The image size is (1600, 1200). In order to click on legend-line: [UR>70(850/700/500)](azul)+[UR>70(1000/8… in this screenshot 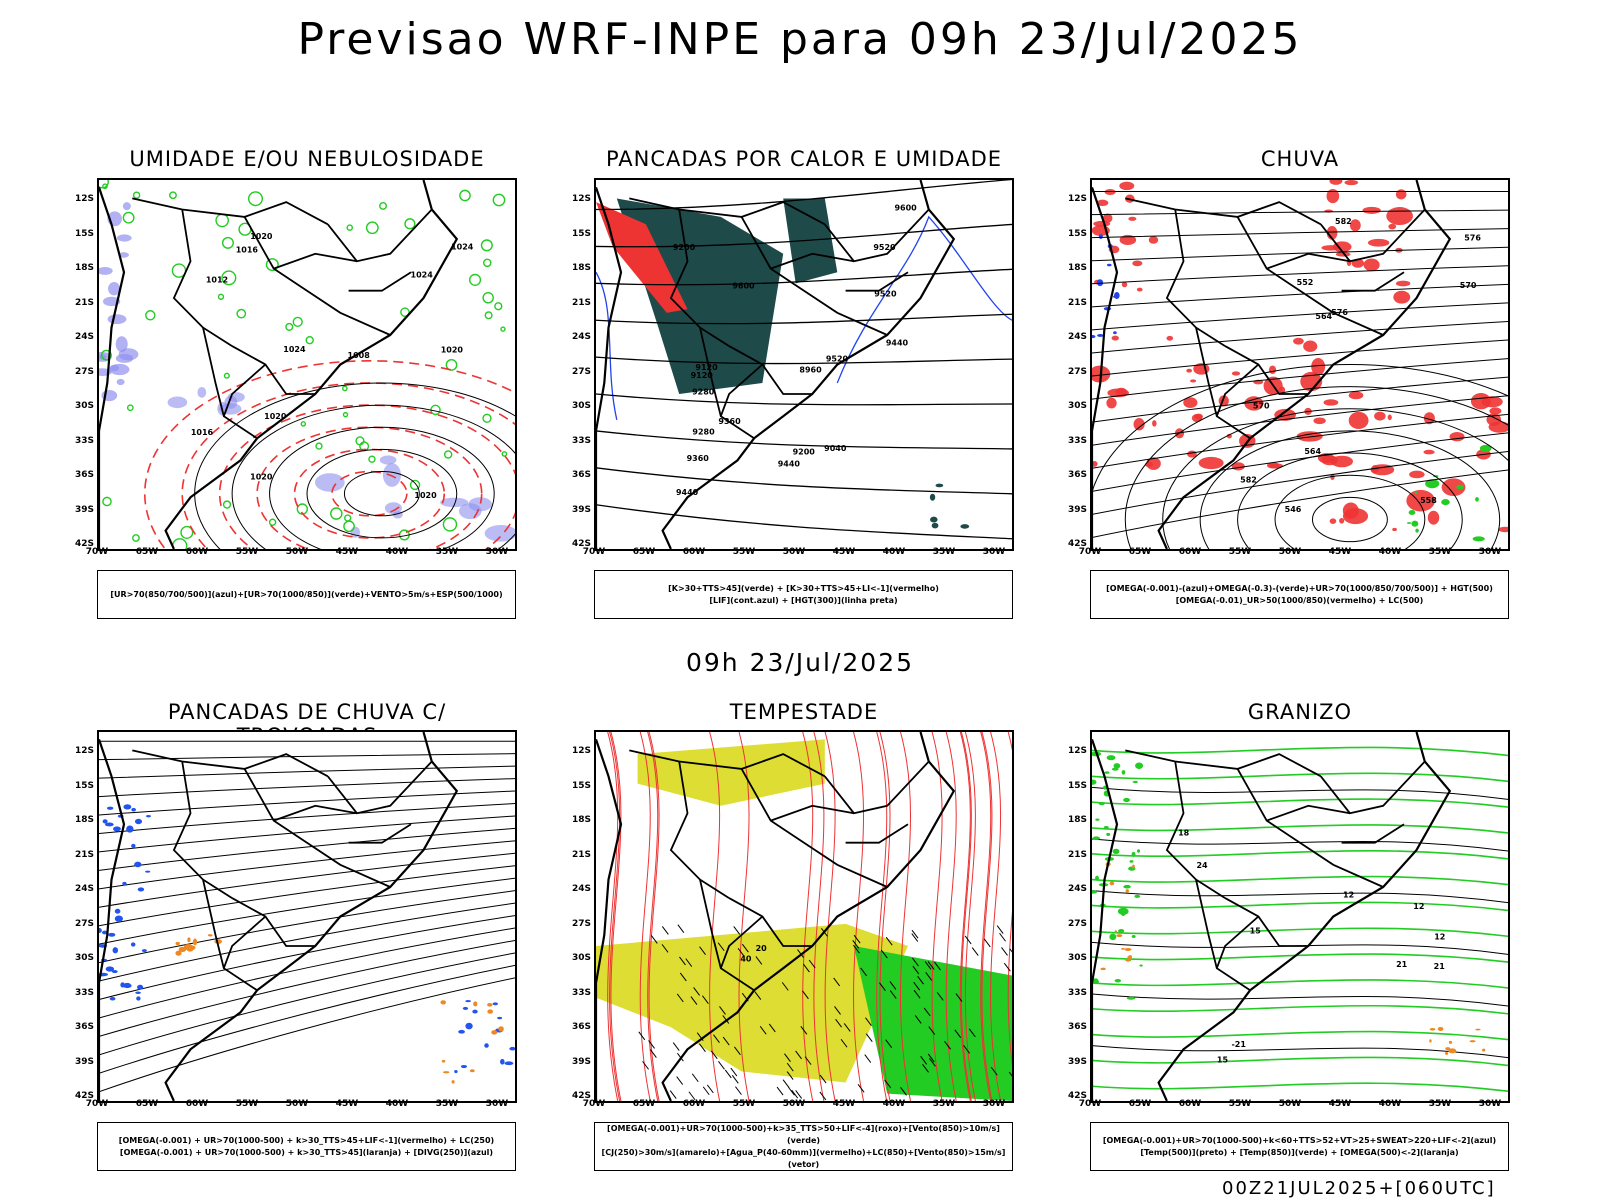, I will do `click(306, 594)`.